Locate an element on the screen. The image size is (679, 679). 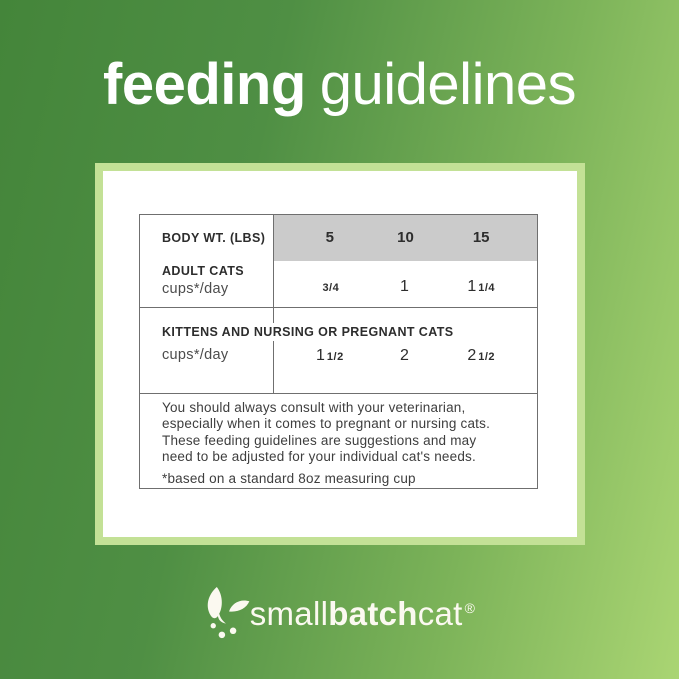
title-word-guidelines: guidelines is located at coordinates (448, 84).